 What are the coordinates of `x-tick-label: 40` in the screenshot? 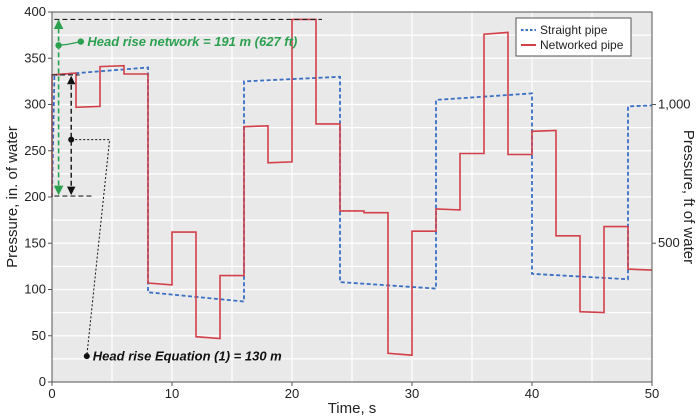 It's located at (532, 393).